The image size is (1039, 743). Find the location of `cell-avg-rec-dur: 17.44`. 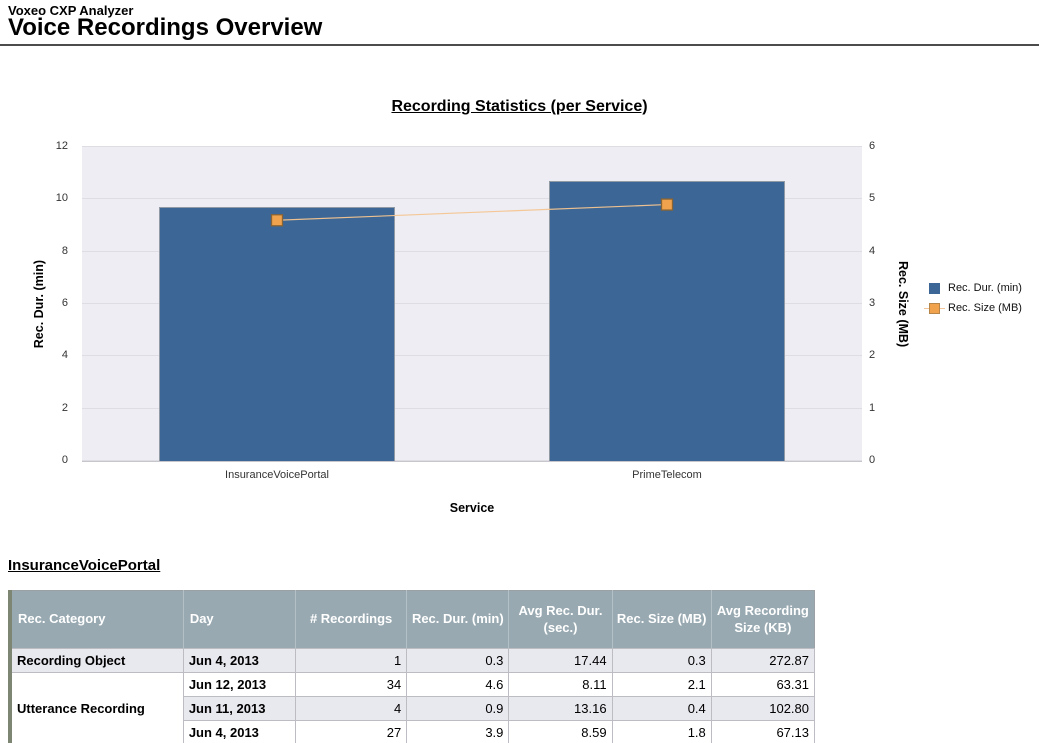

cell-avg-rec-dur: 17.44 is located at coordinates (560, 660).